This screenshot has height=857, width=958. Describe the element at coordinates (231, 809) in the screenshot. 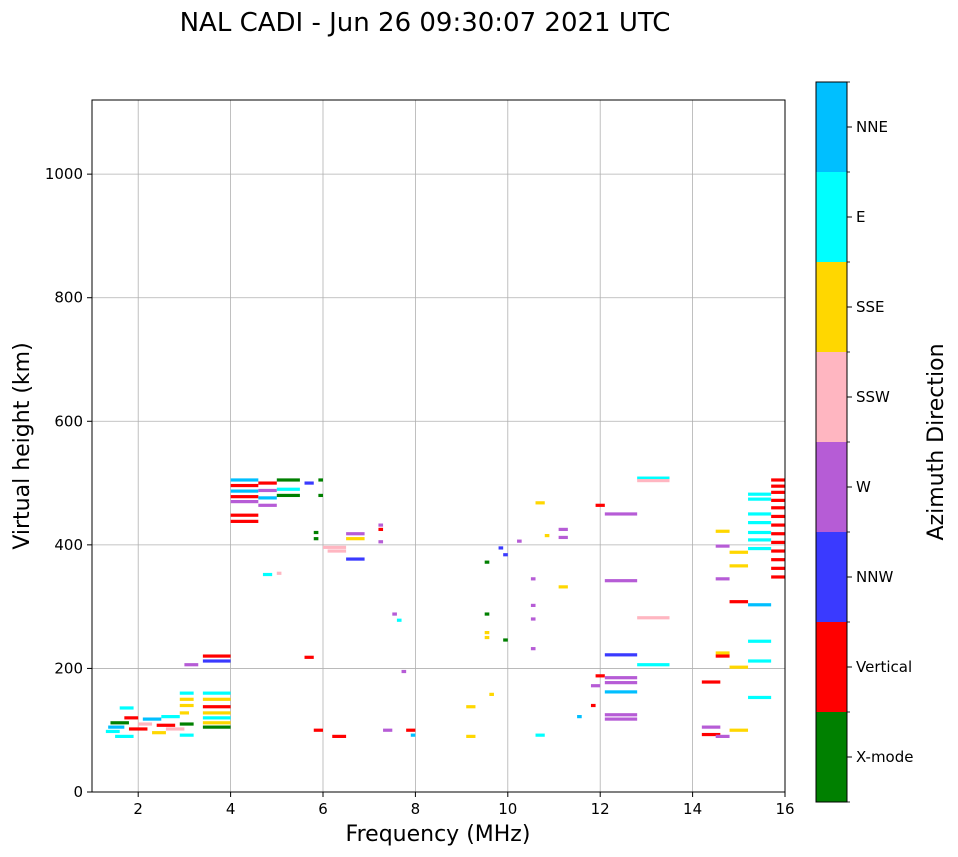

I see `x-tick-label: 4` at that location.